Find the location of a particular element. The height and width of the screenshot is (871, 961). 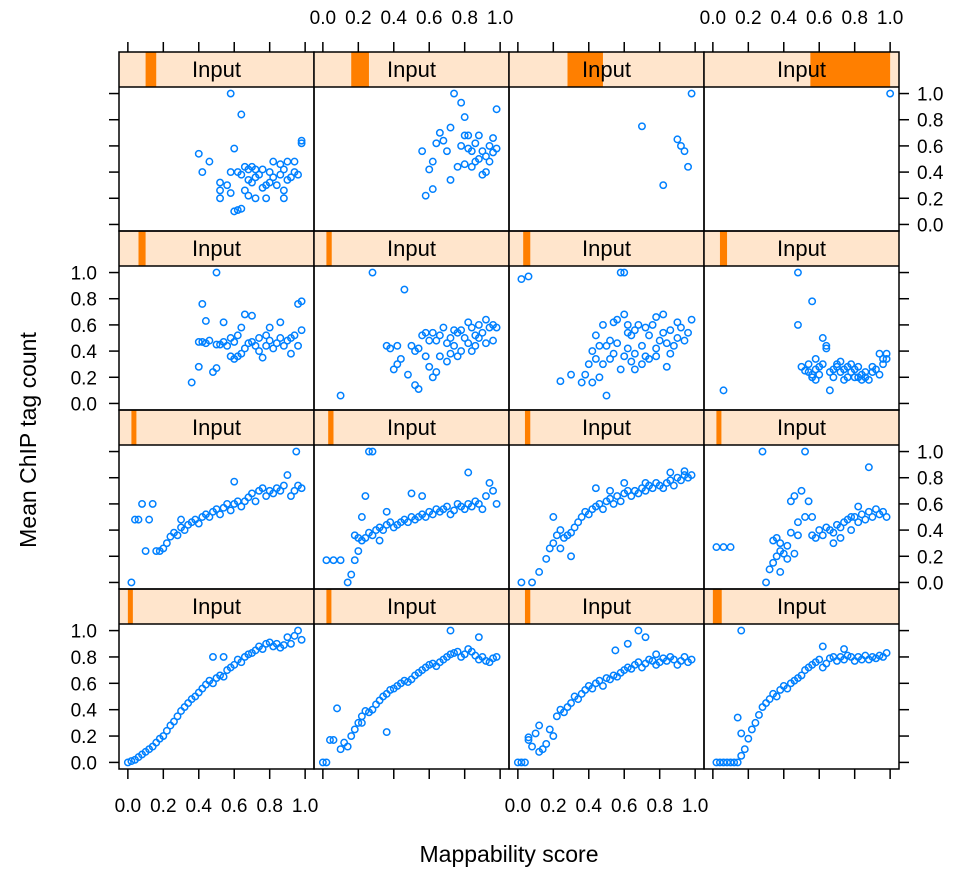

y-tick-label: 0.4 is located at coordinates (84, 352).